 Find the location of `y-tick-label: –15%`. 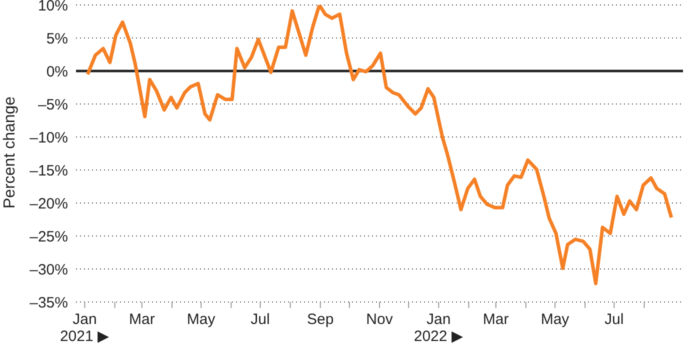

y-tick-label: –15% is located at coordinates (49, 171).